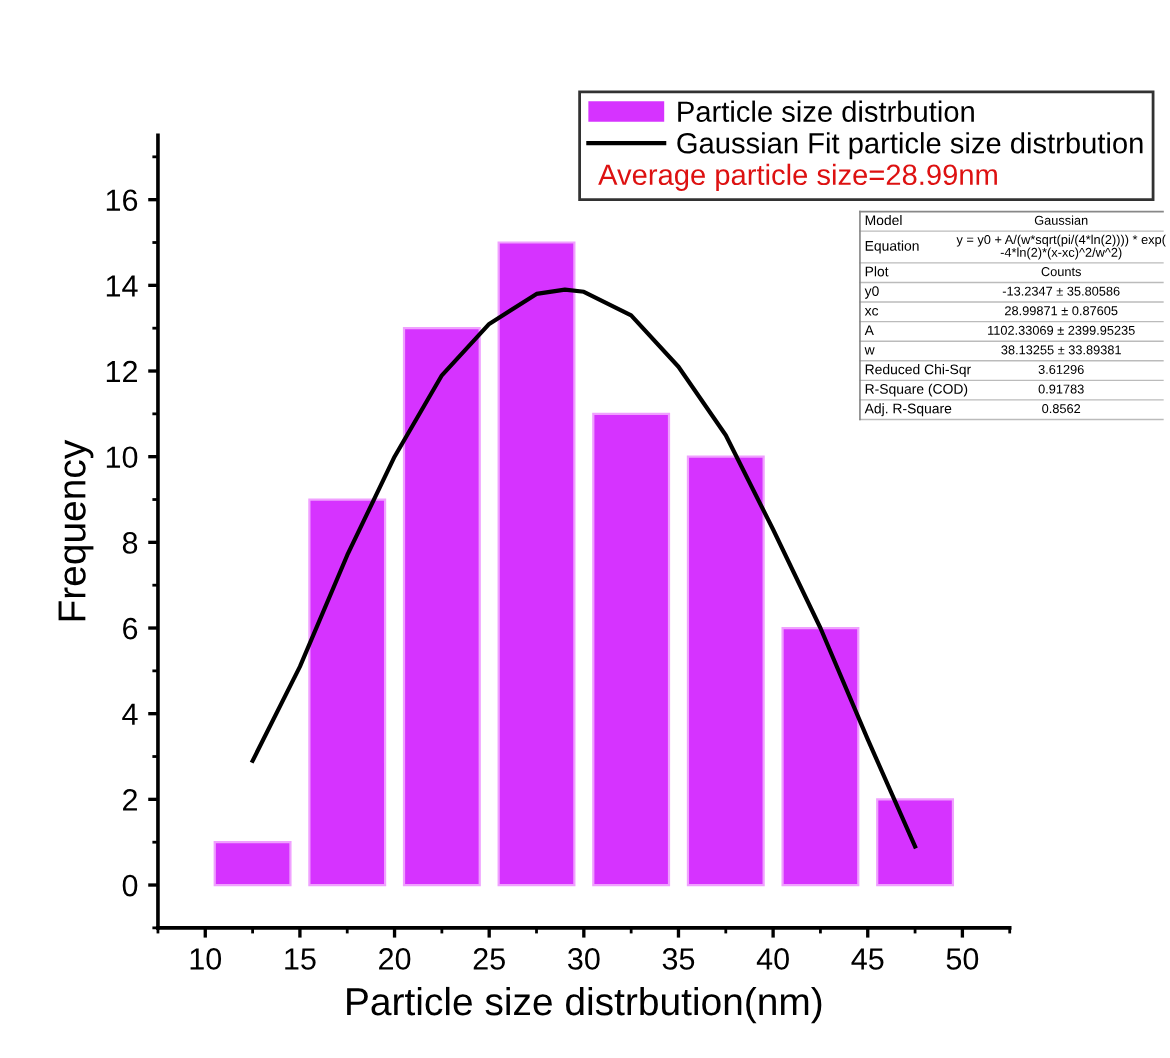 The image size is (1170, 1058). What do you see at coordinates (772, 959) in the screenshot?
I see `x-tick-label: 40` at bounding box center [772, 959].